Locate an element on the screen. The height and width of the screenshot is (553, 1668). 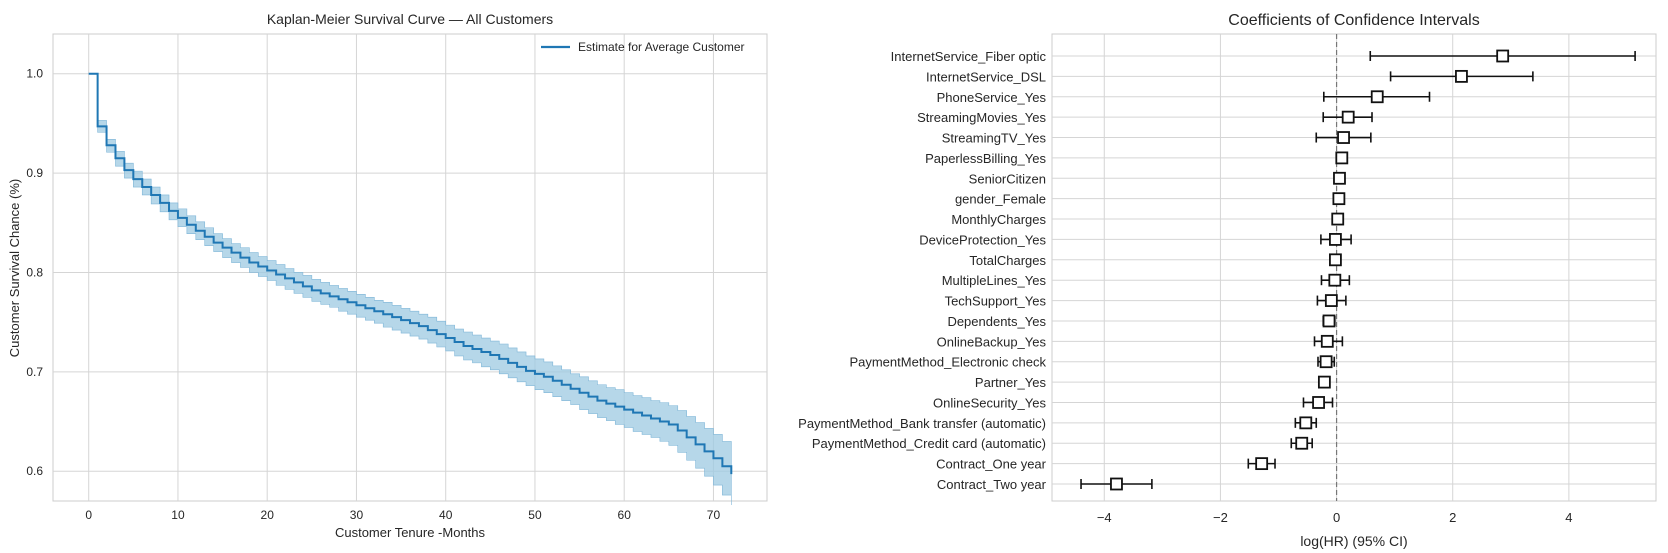
km-x-ticks: 0 10 20 30 40 50 60 70 is located at coordinates (402, 515).